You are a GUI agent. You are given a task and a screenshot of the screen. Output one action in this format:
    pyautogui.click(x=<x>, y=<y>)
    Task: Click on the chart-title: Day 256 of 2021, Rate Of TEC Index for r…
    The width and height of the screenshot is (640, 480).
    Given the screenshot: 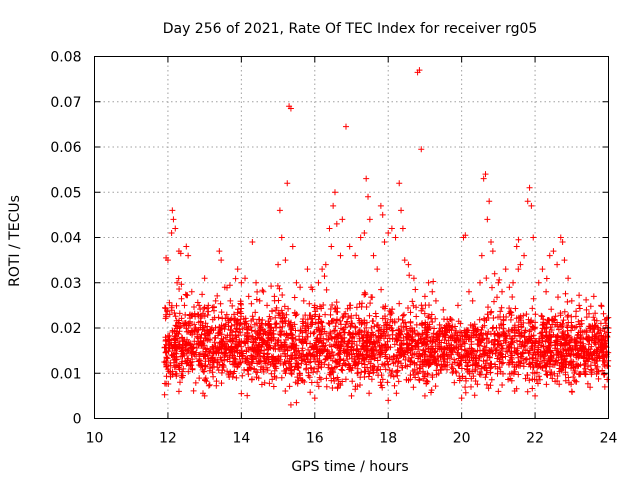 What is the action you would take?
    pyautogui.click(x=350, y=29)
    